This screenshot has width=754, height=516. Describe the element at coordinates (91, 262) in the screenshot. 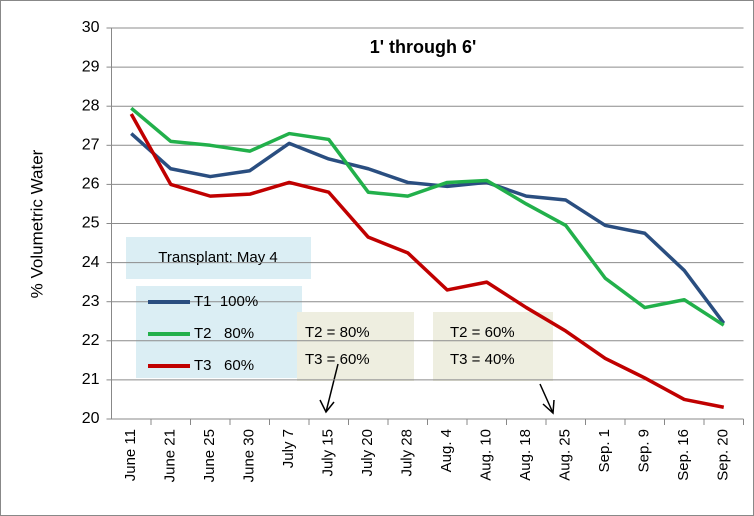

I see `y-tick-label: 24` at that location.